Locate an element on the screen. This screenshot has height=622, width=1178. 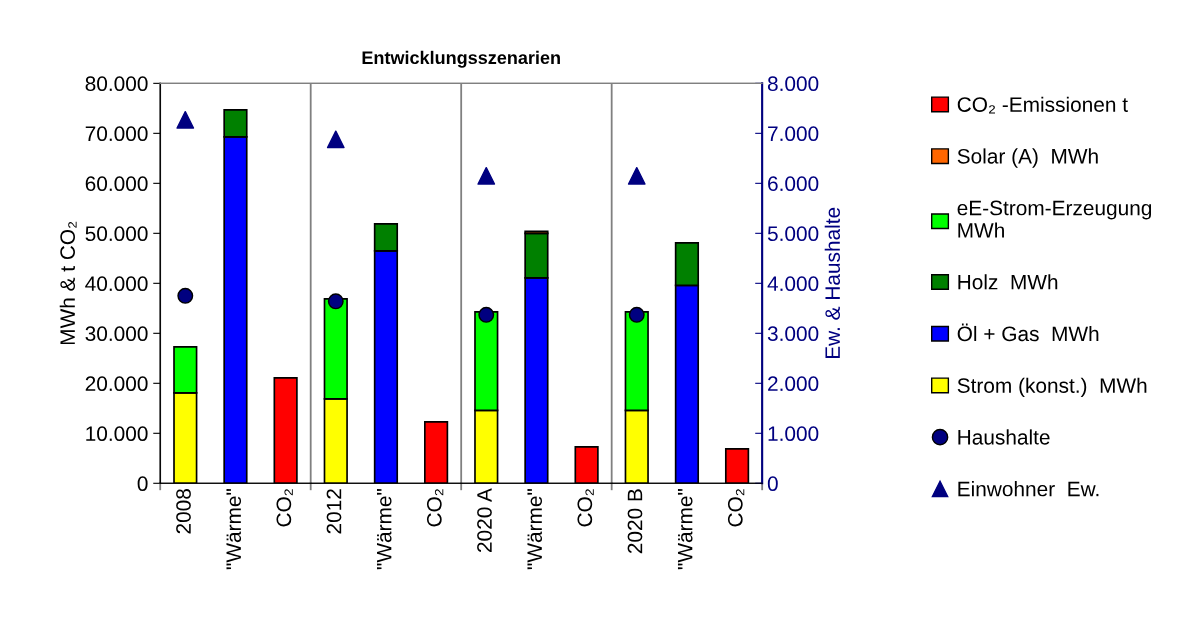
y2-tick-label: 7.000 is located at coordinates (793, 134).